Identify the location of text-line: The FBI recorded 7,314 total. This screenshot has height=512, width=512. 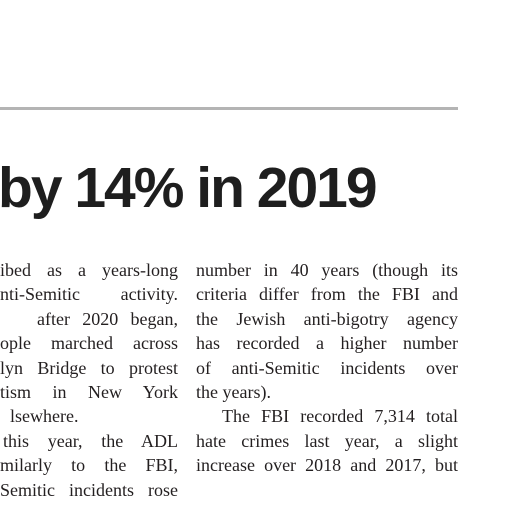
(340, 416).